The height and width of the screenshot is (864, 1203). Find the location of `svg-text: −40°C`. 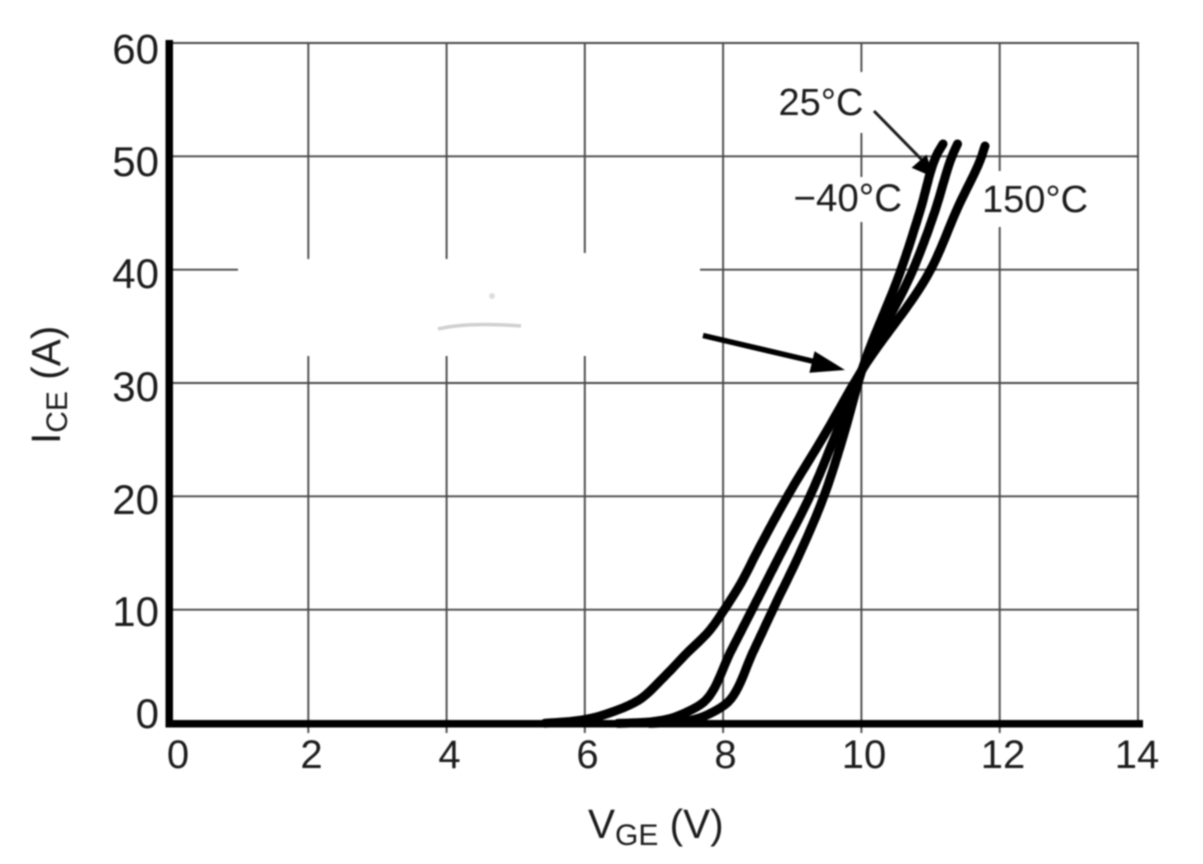

svg-text: −40°C is located at coordinates (848, 198).